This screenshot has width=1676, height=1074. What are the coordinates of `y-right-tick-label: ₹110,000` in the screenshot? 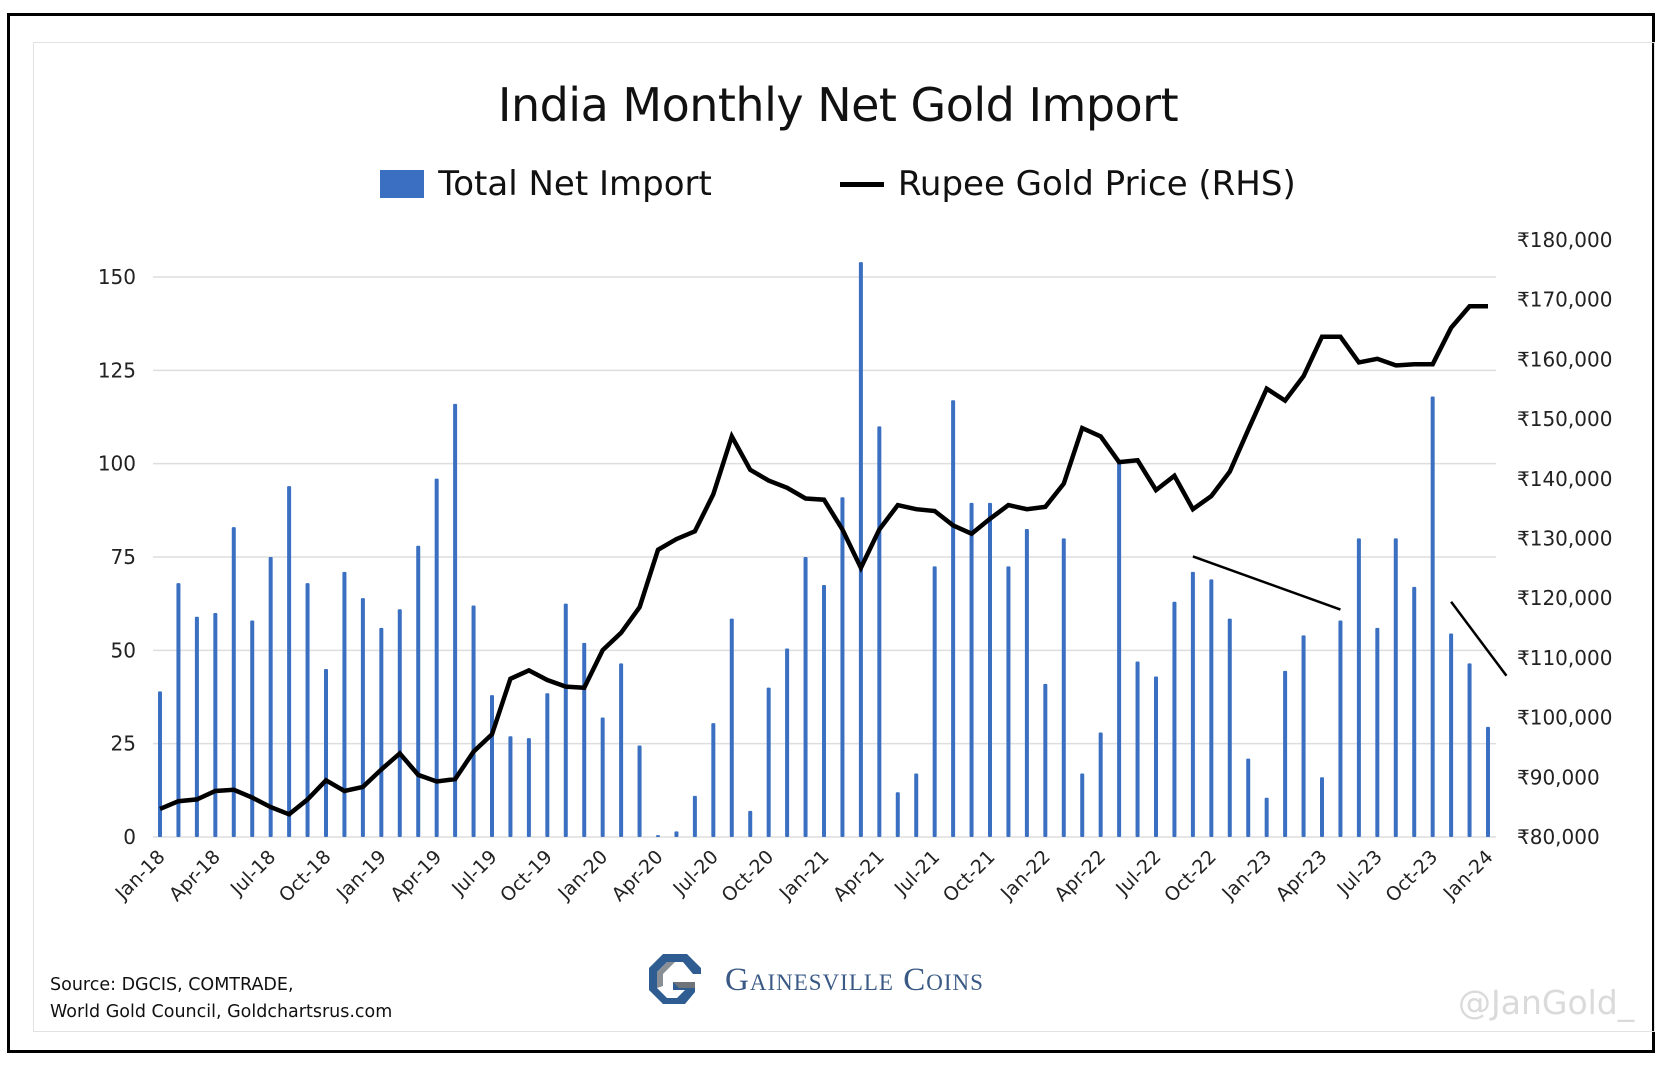 It's located at (1564, 658).